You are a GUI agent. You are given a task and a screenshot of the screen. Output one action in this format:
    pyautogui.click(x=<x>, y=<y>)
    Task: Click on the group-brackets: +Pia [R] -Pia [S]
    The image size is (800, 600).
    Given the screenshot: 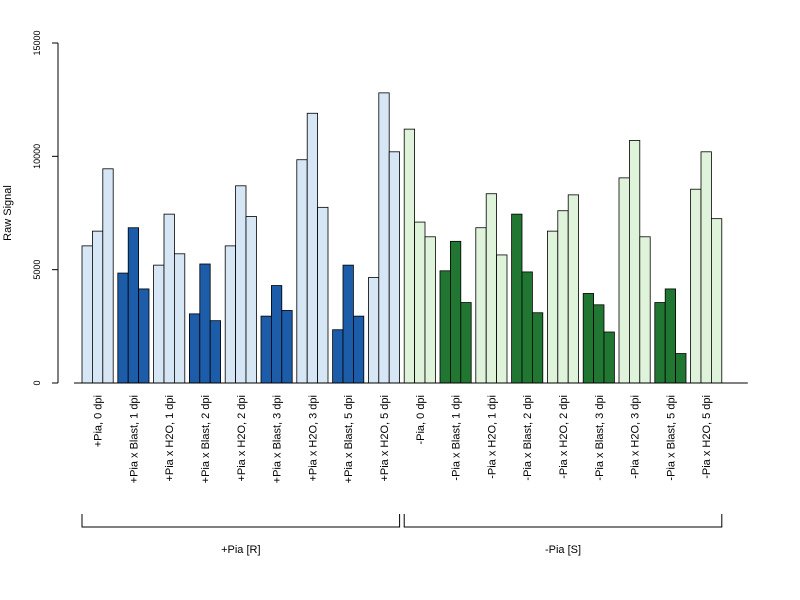 What is the action you would take?
    pyautogui.click(x=402, y=535)
    